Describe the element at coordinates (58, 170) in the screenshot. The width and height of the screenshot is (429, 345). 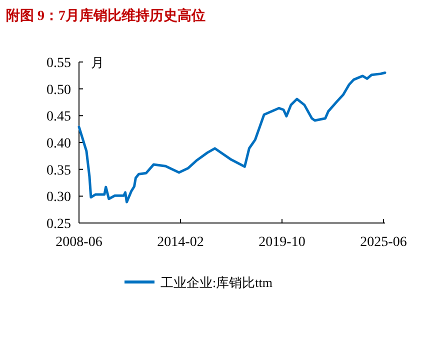
I see `y-tick-label: 0.35` at that location.